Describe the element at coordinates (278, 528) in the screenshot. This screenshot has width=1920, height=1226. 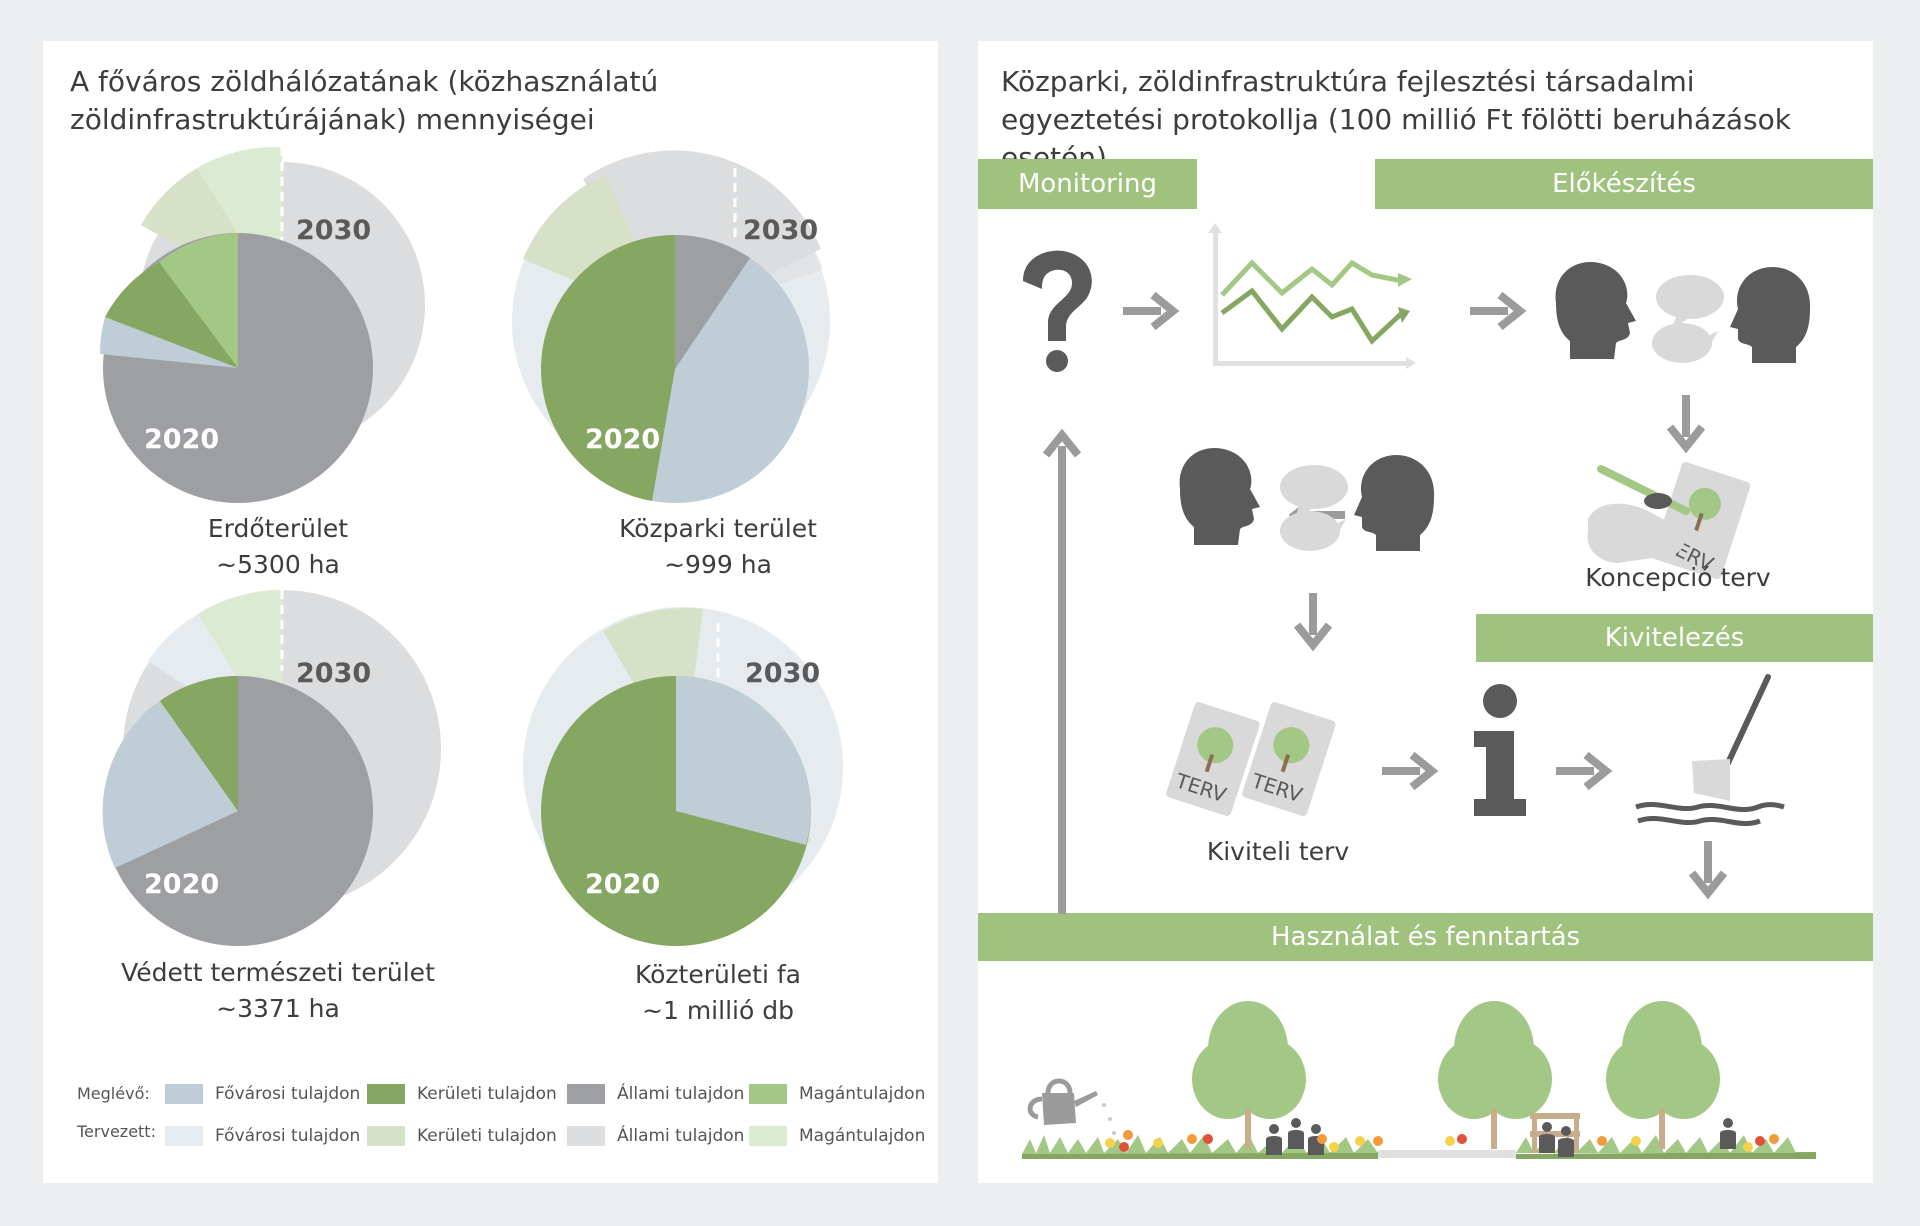
I see `caption-title: Erdőterület` at that location.